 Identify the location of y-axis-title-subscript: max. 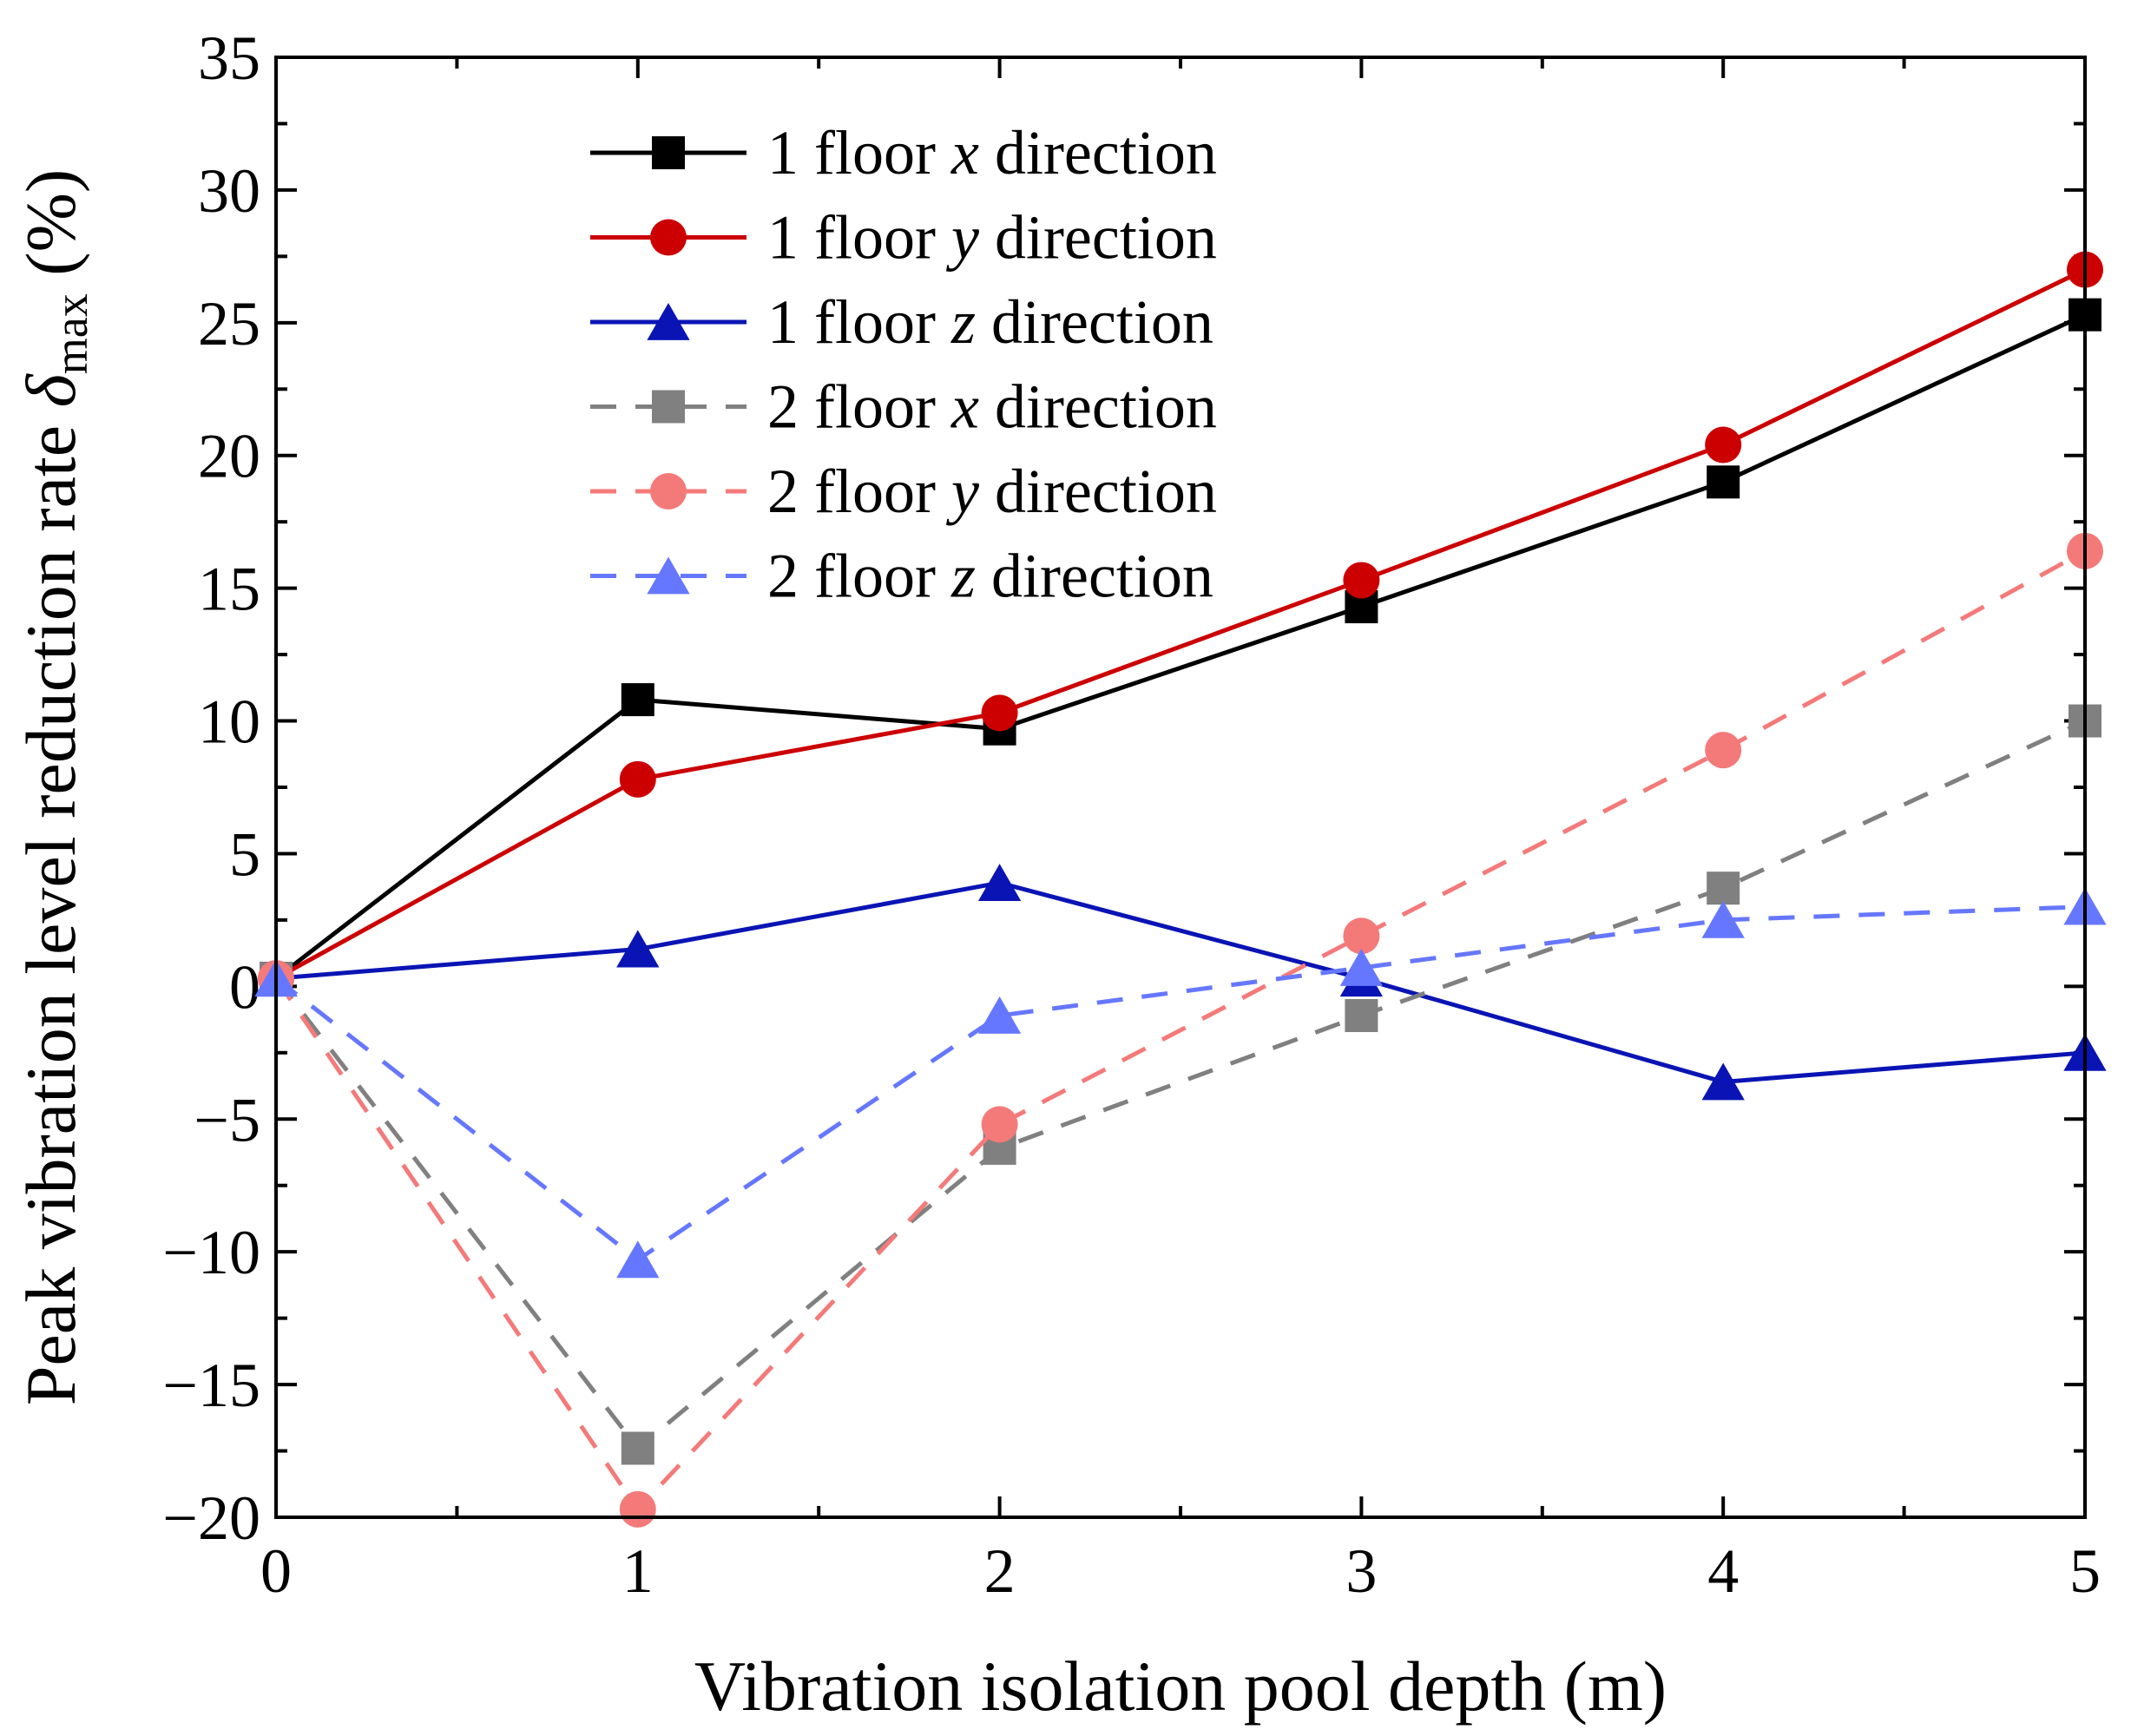
(71, 333).